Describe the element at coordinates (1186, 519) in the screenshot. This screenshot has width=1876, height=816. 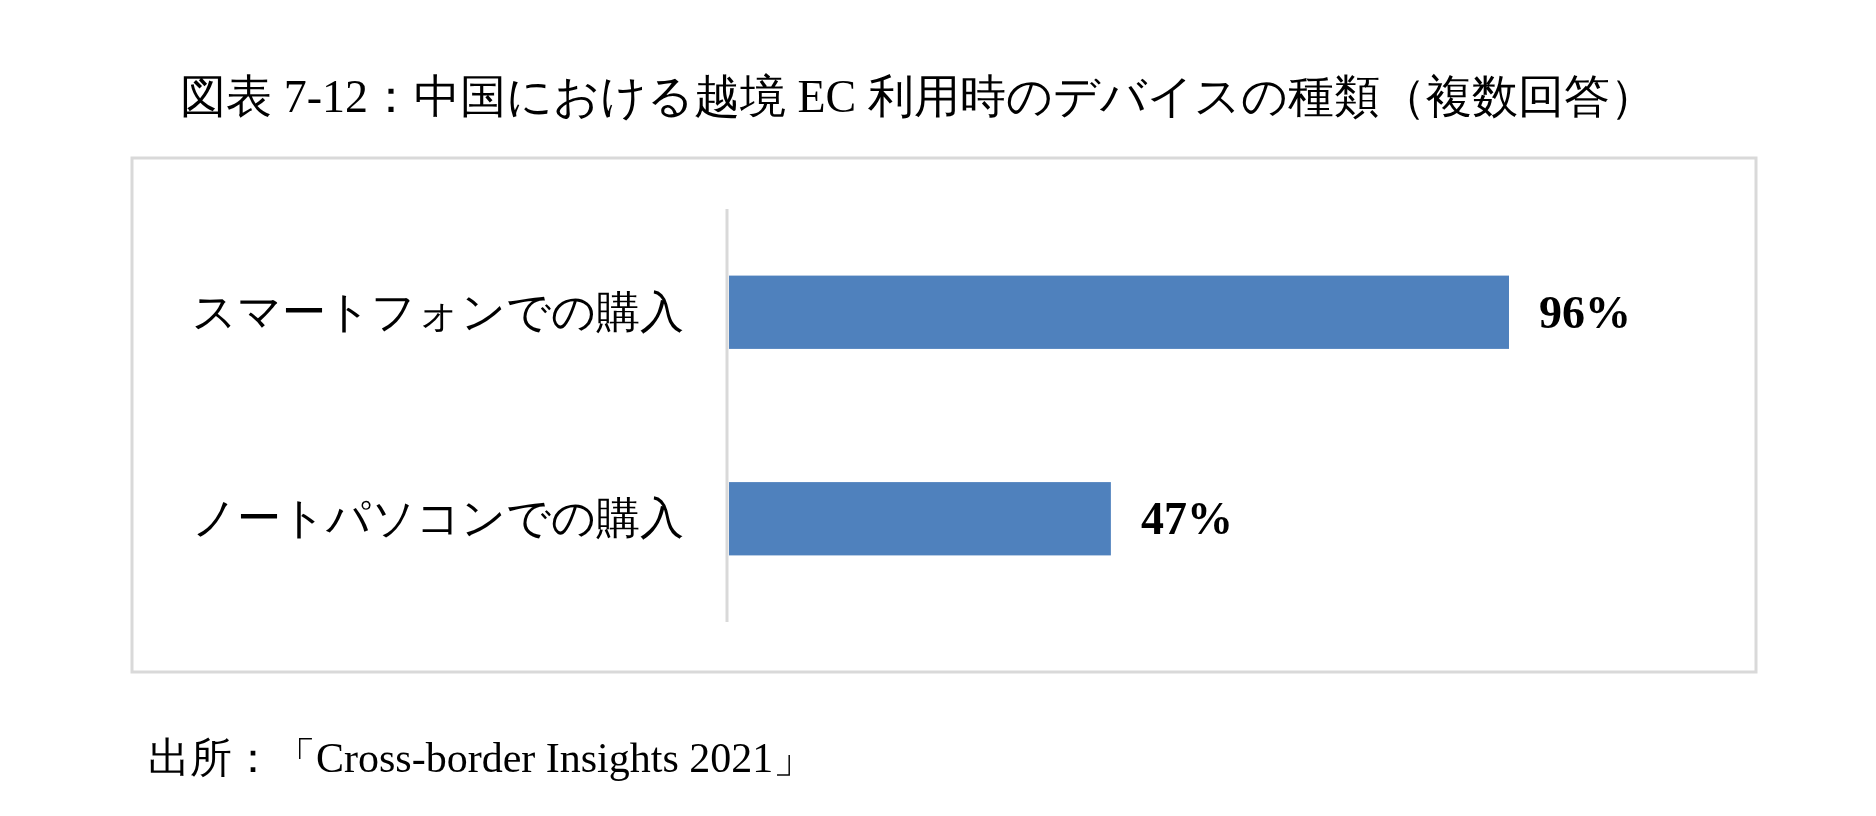
I see `data-label: 47%` at that location.